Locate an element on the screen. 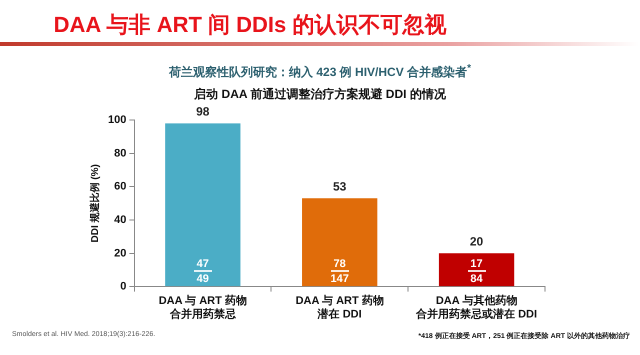 The width and height of the screenshot is (640, 355). annotation: 47 is located at coordinates (202, 264).